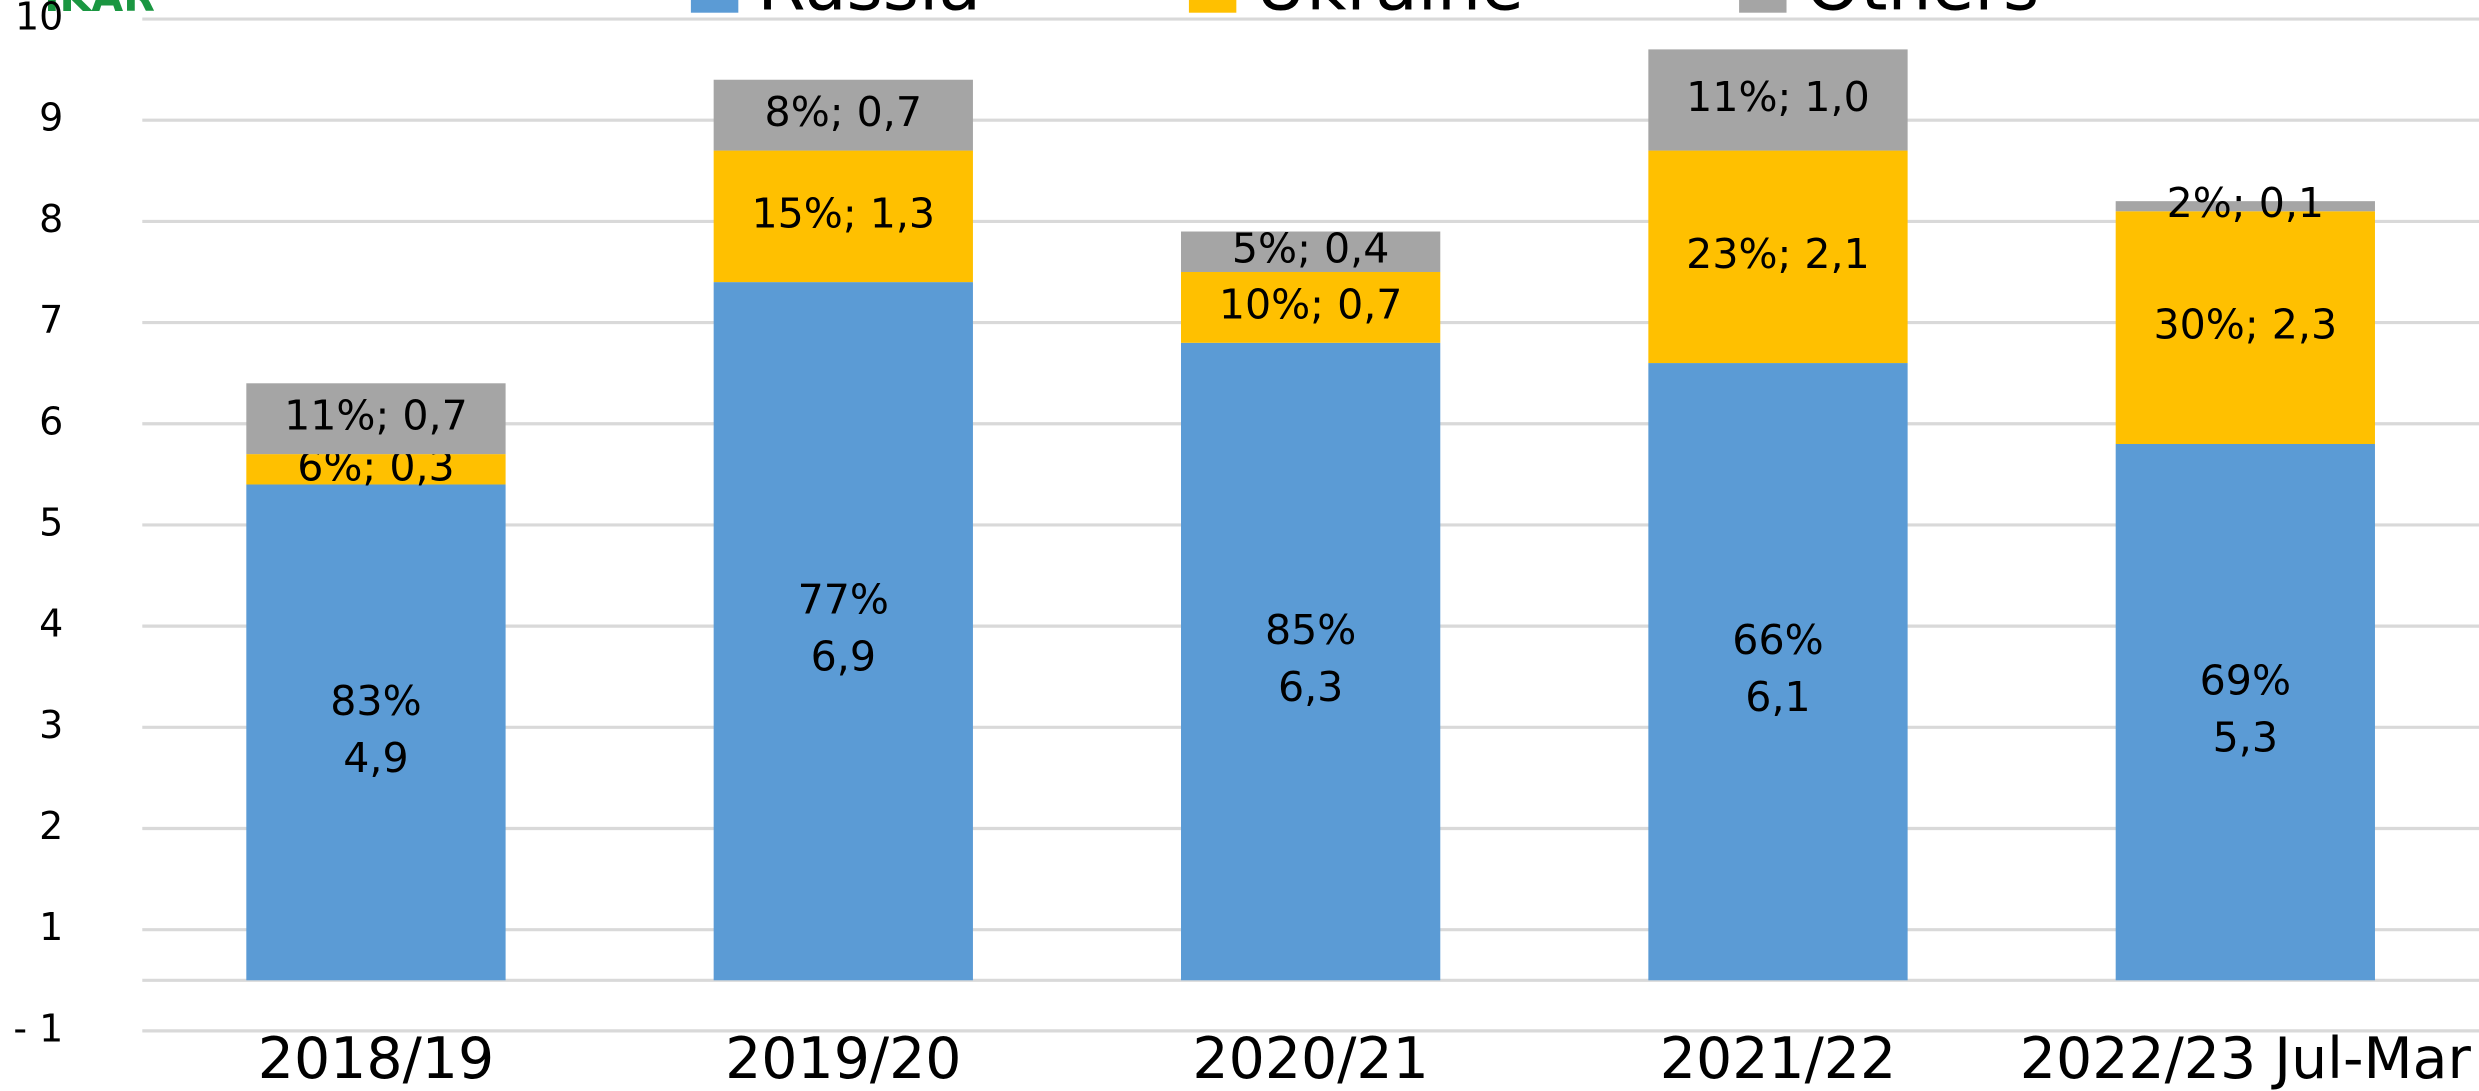 This screenshot has height=1091, width=2479. Describe the element at coordinates (38, 1028) in the screenshot. I see `y-tick-label: - 1` at that location.